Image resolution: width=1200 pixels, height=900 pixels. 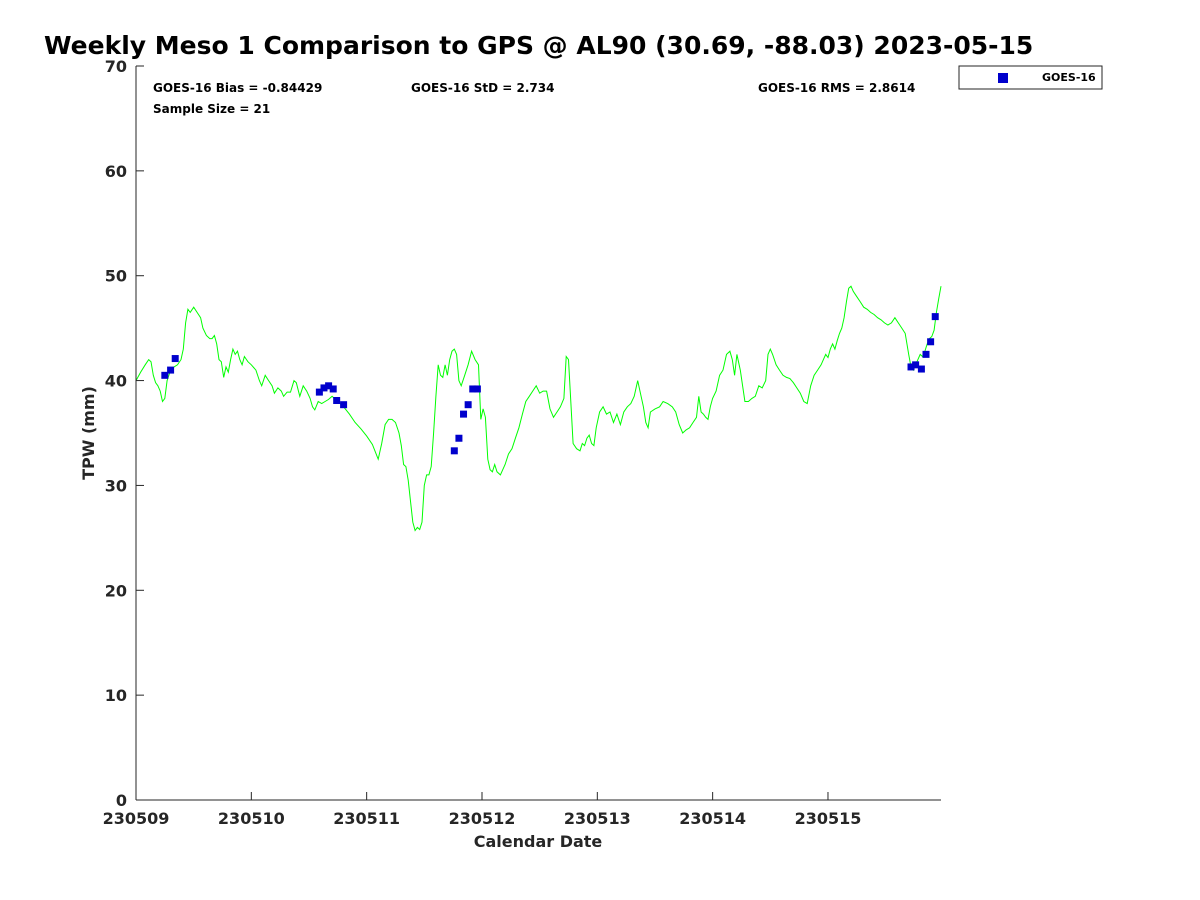 What do you see at coordinates (836, 88) in the screenshot?
I see `rms-stat: GOES-16 RMS = 2.8614` at bounding box center [836, 88].